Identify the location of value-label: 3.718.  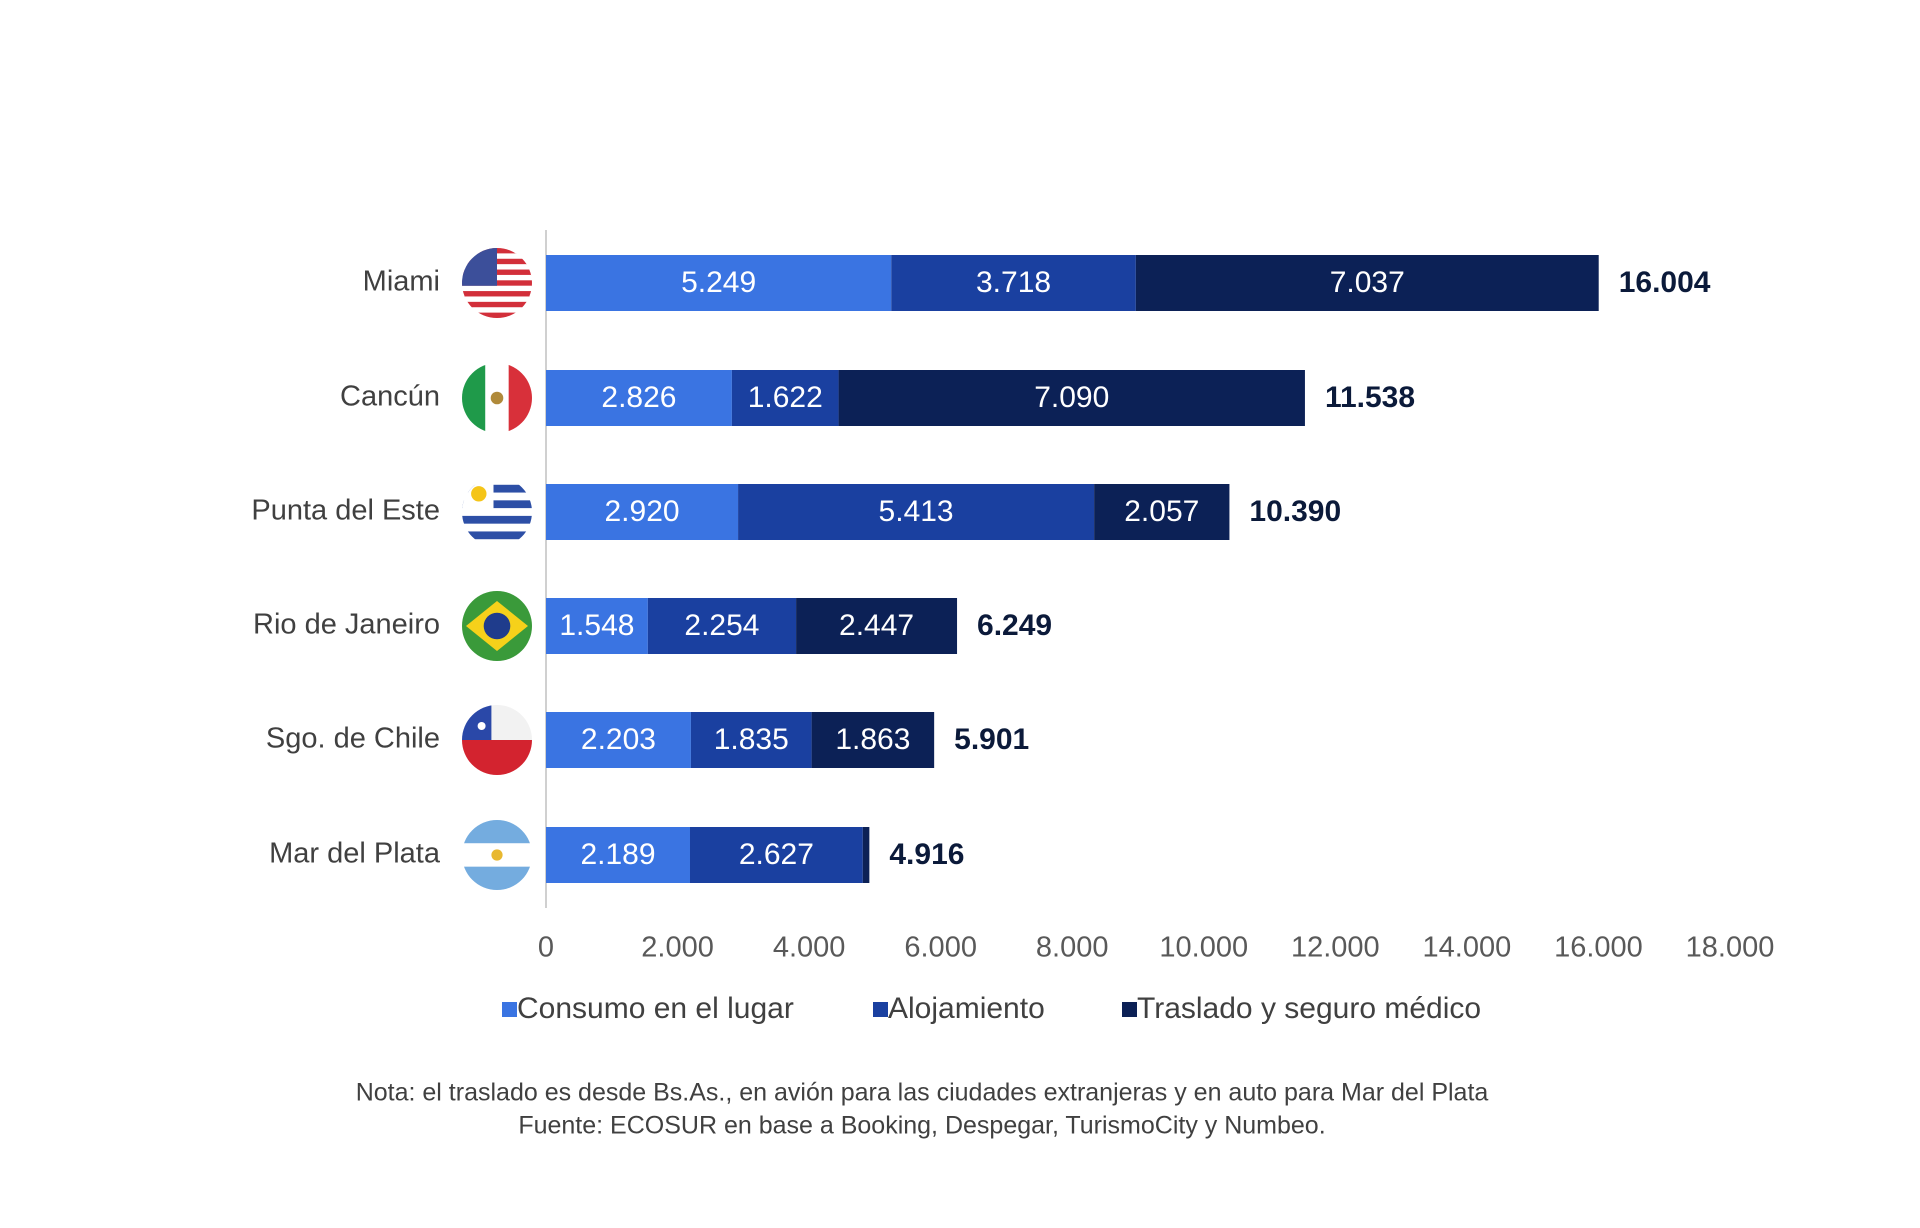
(1013, 282).